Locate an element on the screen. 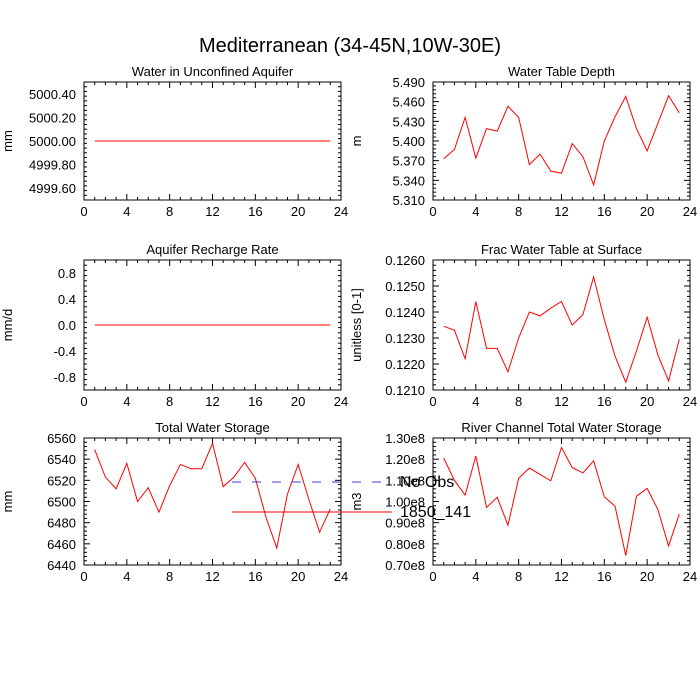  figure-title: Mediterranean (34-45N,10W-30E) is located at coordinates (350, 46).